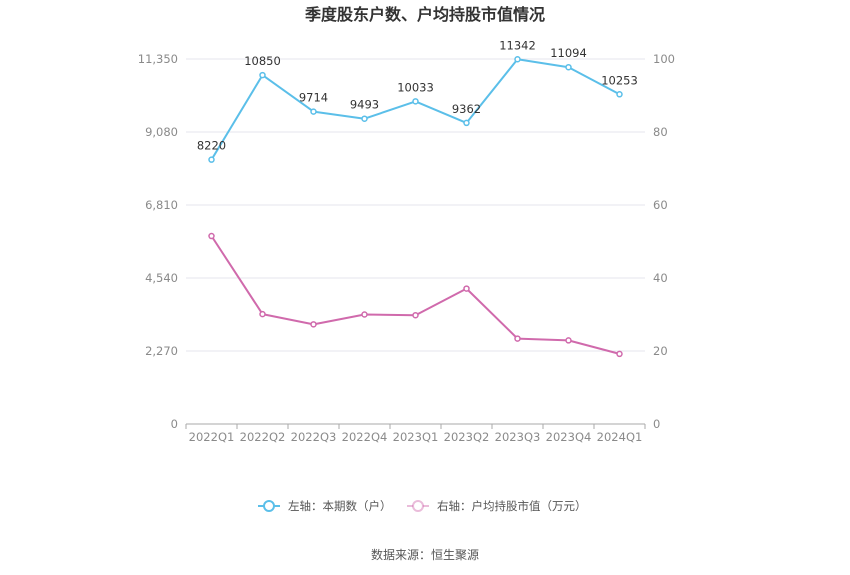 The image size is (850, 575). What do you see at coordinates (660, 351) in the screenshot?
I see `right-axis-tick-label: 20` at bounding box center [660, 351].